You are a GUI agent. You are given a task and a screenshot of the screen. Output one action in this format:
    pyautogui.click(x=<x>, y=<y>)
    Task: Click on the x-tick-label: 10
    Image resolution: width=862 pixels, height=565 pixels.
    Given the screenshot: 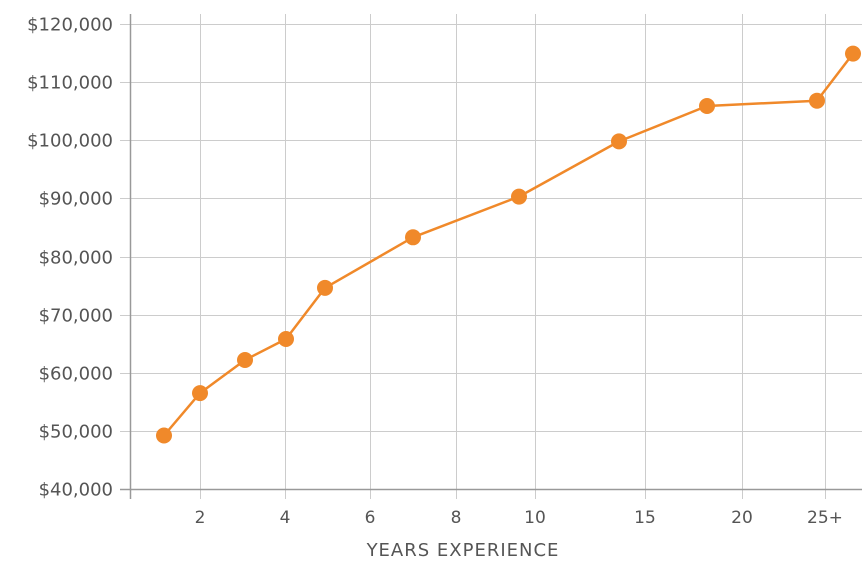 What is the action you would take?
    pyautogui.click(x=535, y=518)
    